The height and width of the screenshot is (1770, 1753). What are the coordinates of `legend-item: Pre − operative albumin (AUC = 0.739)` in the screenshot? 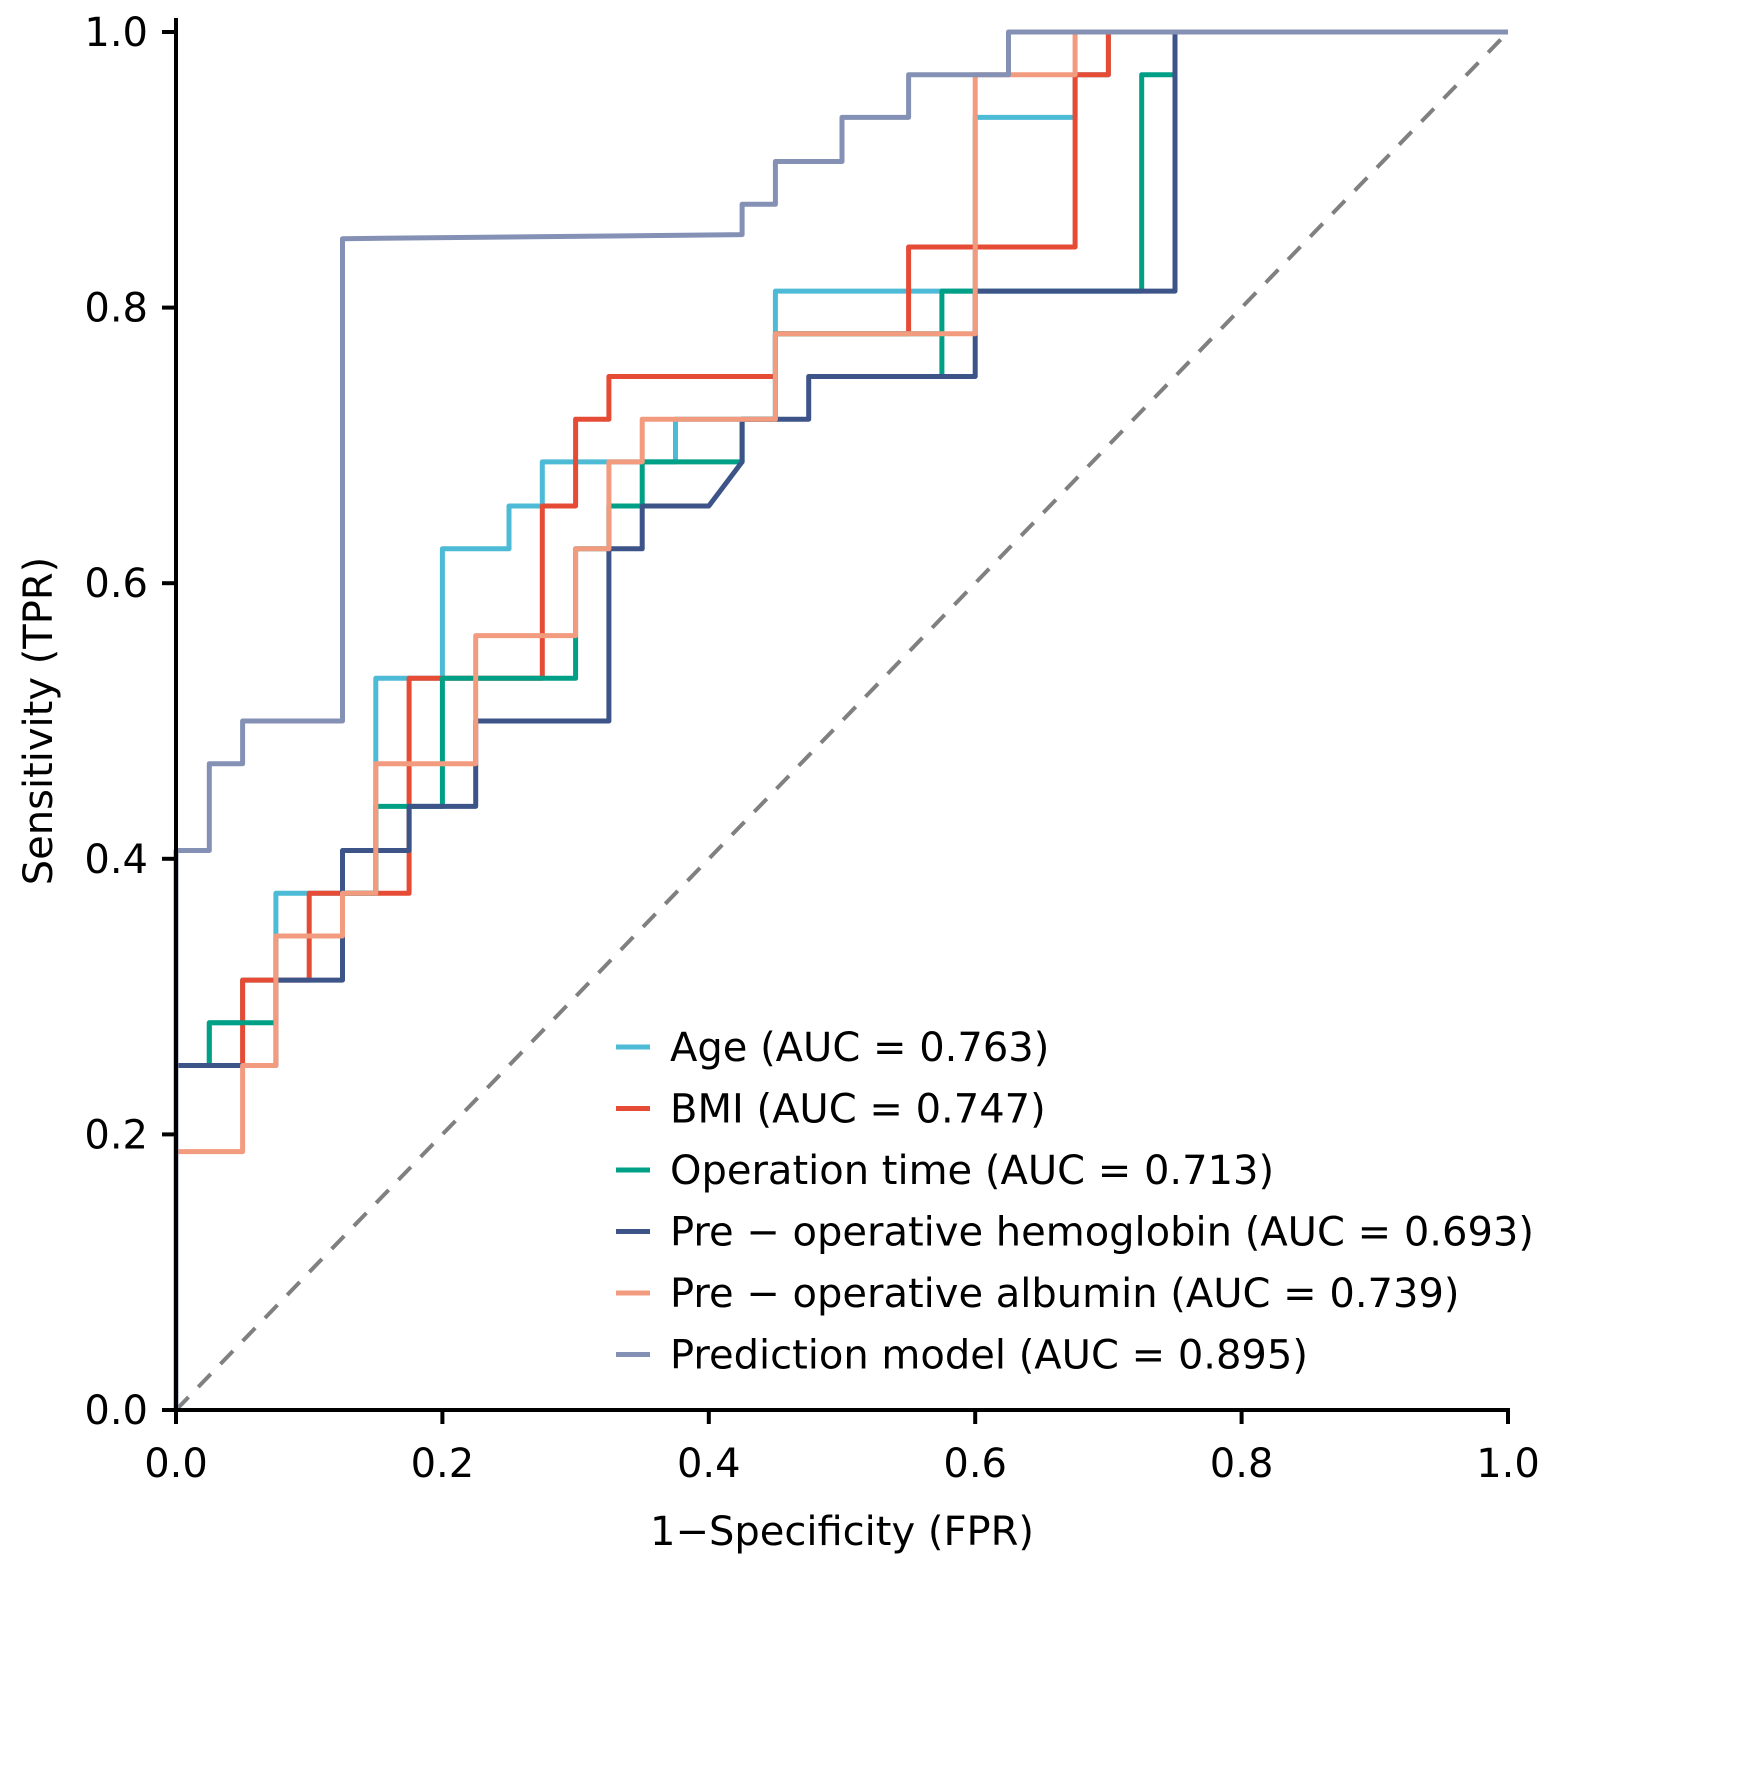 It's located at (1038, 1294).